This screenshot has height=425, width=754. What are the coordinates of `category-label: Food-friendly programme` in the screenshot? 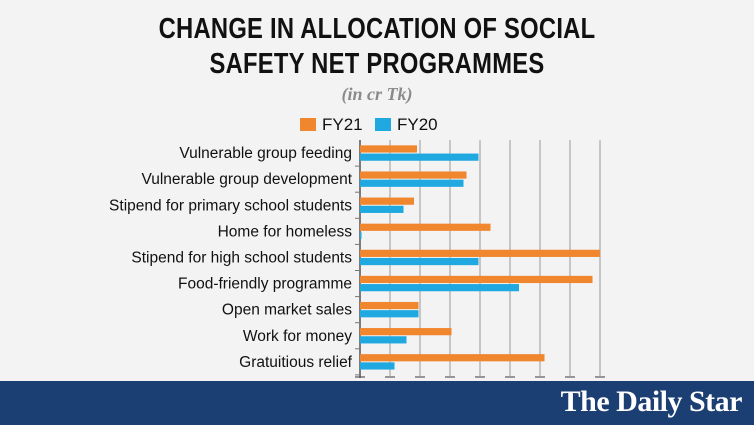 It's located at (265, 284).